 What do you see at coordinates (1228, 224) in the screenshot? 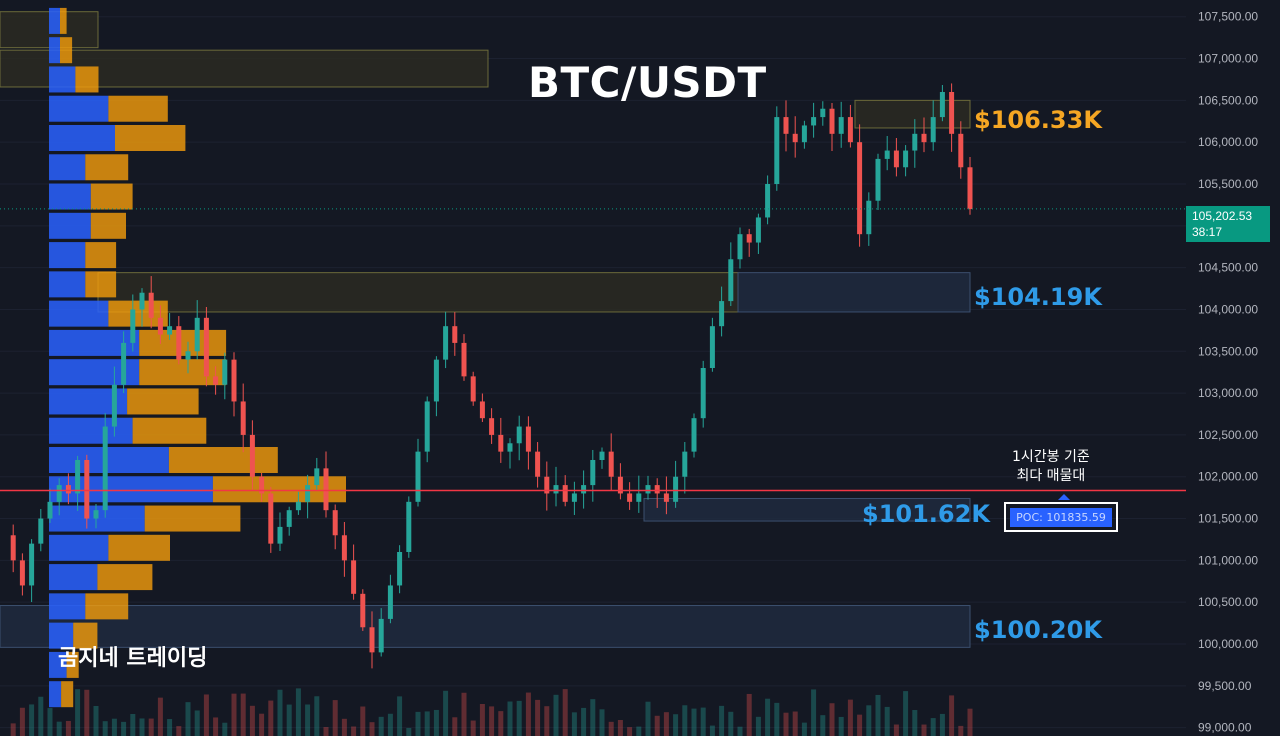
I see `last-price-tag: 105,202.53 38:17` at bounding box center [1228, 224].